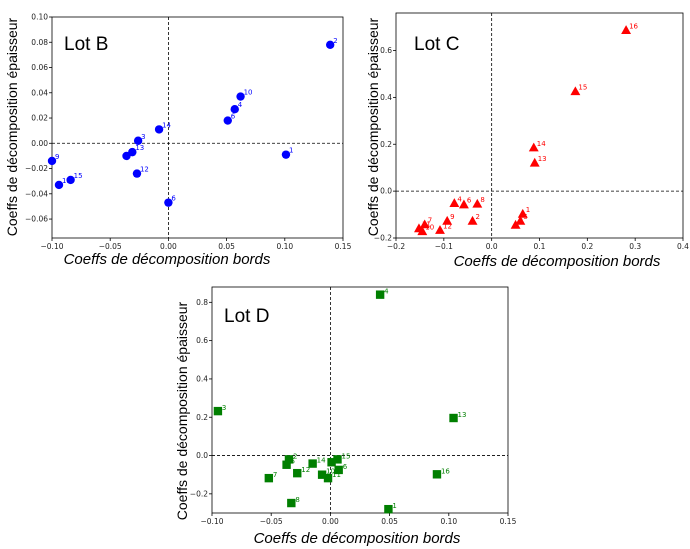 The image size is (690, 549). I want to click on data-point-label: 4, so click(240, 105).